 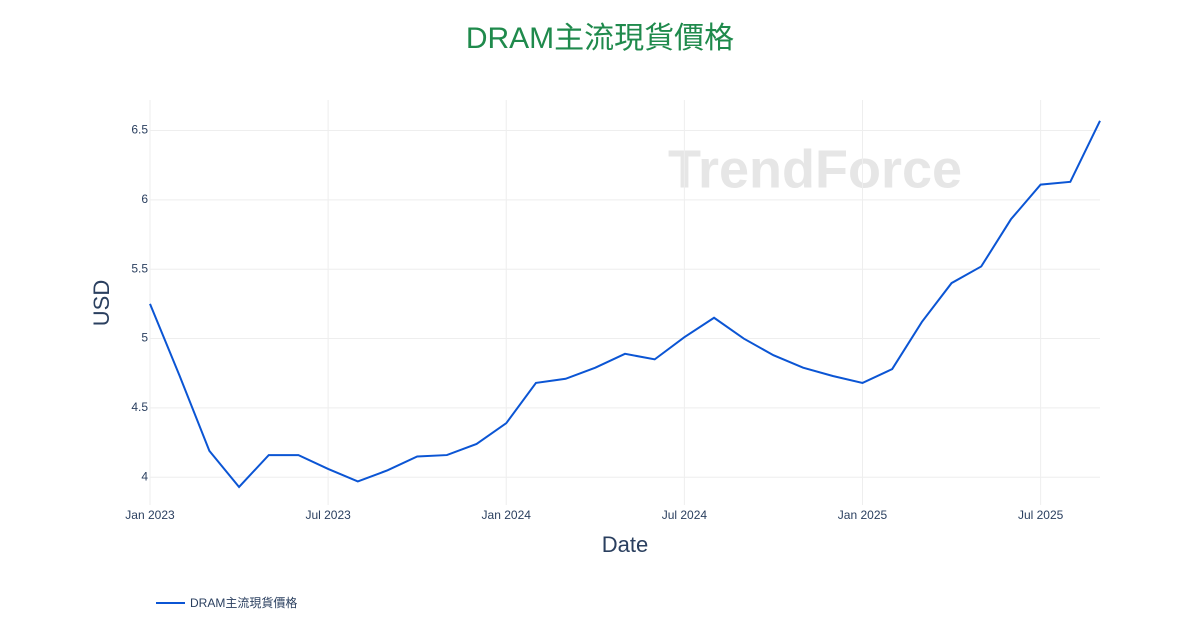 I want to click on y-tick-label: 5.5, so click(x=139, y=268).